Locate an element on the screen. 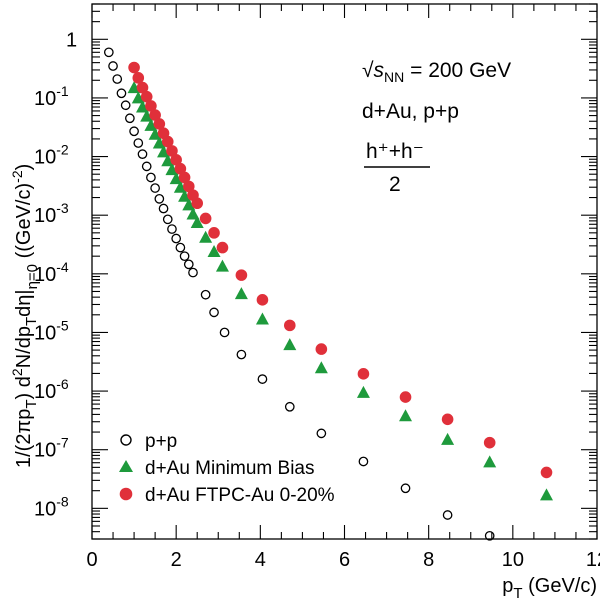 The width and height of the screenshot is (600, 599). y-tick-label: 10⁻⁶ is located at coordinates (51, 389).